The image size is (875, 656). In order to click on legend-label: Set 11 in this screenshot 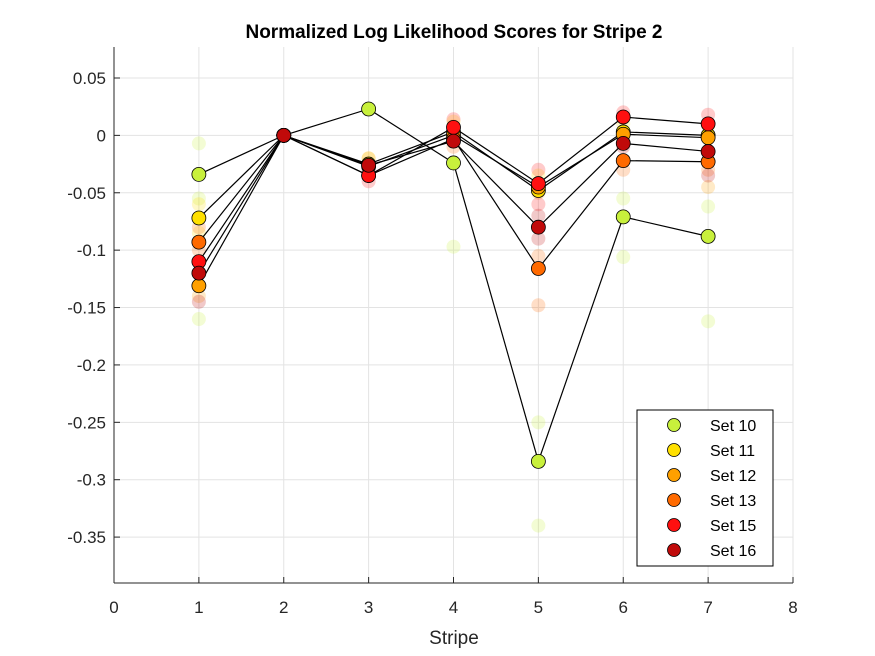, I will do `click(732, 451)`.